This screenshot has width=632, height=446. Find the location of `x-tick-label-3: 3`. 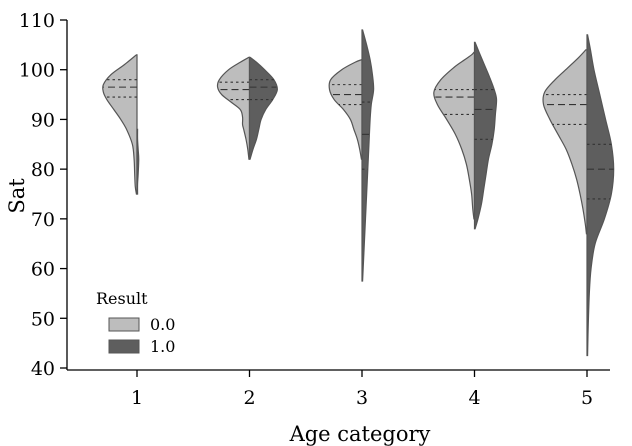

x-tick-label-3: 3 is located at coordinates (362, 398).